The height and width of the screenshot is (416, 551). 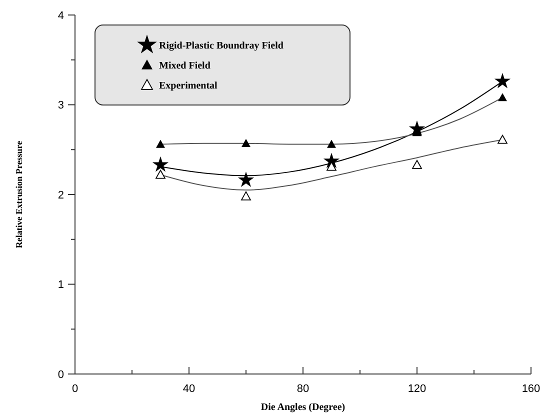 I want to click on x-tick-label: 80, so click(x=303, y=389).